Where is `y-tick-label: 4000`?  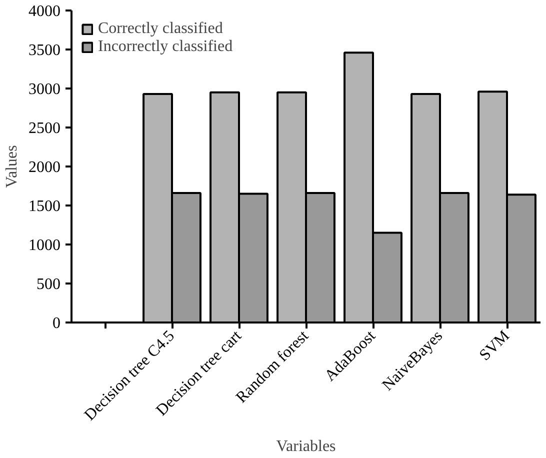
y-tick-label: 4000 is located at coordinates (44, 11).